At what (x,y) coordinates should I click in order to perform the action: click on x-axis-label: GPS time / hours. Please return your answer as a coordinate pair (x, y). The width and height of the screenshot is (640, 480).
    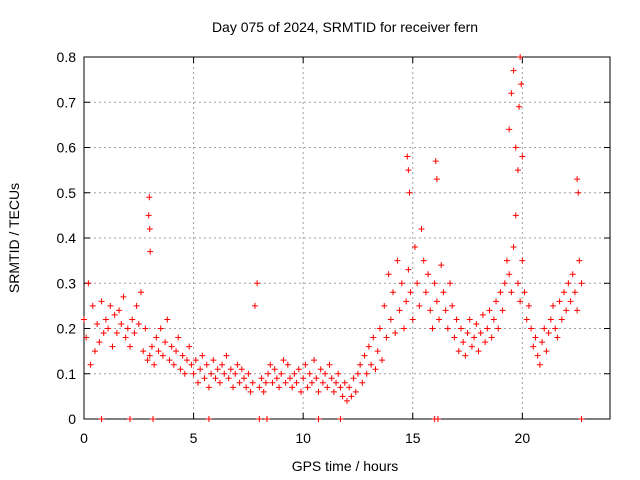
    Looking at the image, I should click on (345, 466).